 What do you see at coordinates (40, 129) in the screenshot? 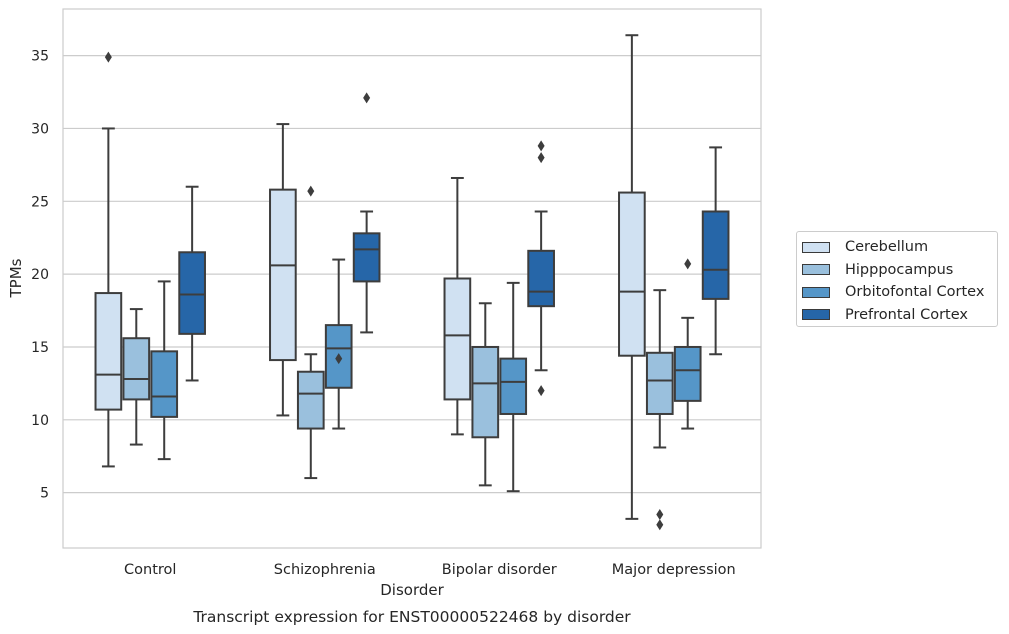
I see `y-tick-label: 30` at bounding box center [40, 129].